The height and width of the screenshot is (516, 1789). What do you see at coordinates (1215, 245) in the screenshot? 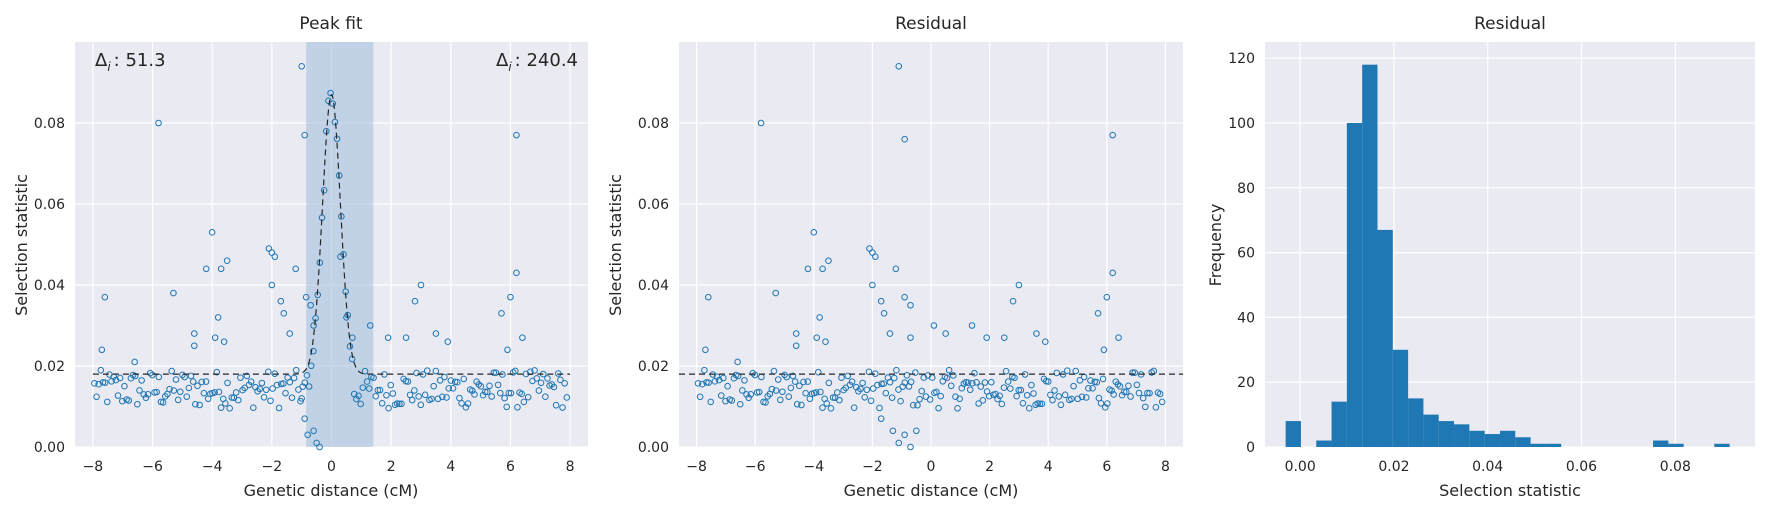
I see `y-axis-label: Frequency` at bounding box center [1215, 245].